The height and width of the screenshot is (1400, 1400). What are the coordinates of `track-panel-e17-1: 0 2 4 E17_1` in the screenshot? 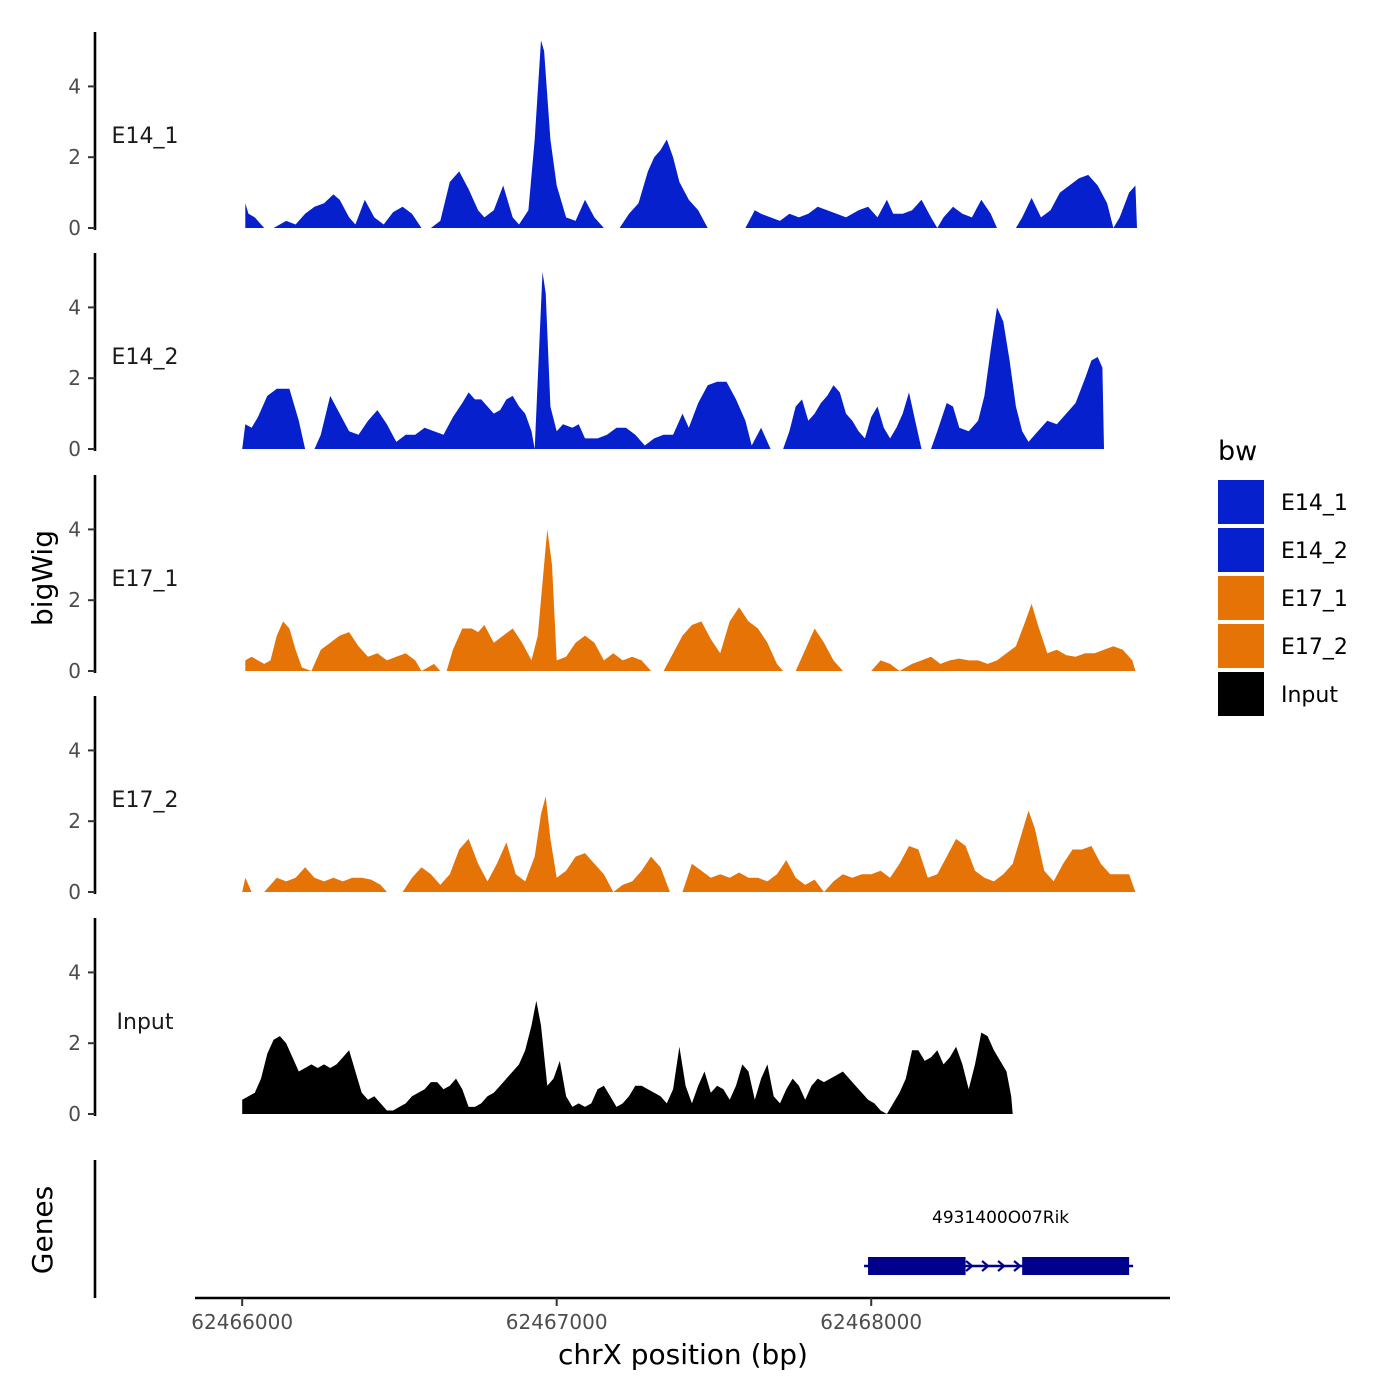 It's located at (602, 579).